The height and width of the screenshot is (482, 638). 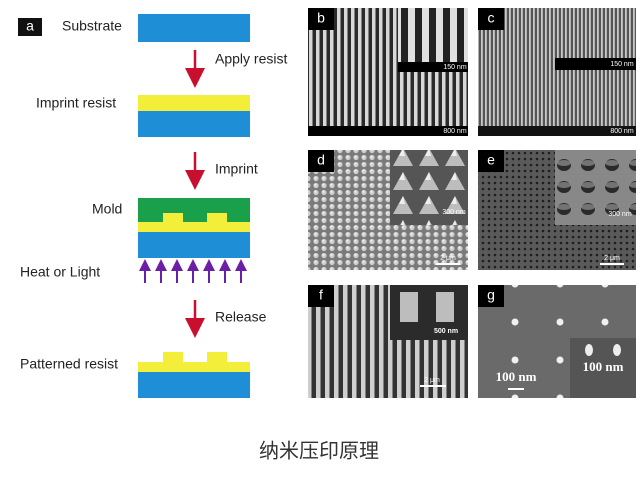 What do you see at coordinates (69, 364) in the screenshot?
I see `step-label: Patterned resist` at bounding box center [69, 364].